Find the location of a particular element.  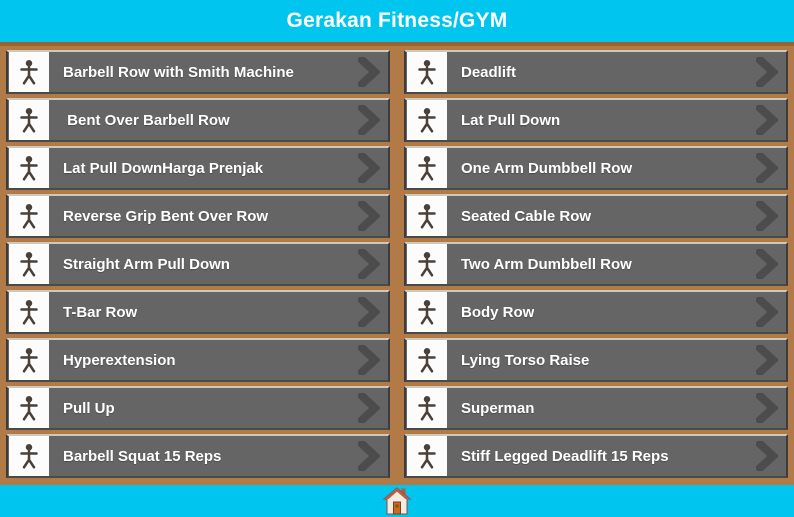

exercise-item-body-row: Body Row is located at coordinates (596, 312).